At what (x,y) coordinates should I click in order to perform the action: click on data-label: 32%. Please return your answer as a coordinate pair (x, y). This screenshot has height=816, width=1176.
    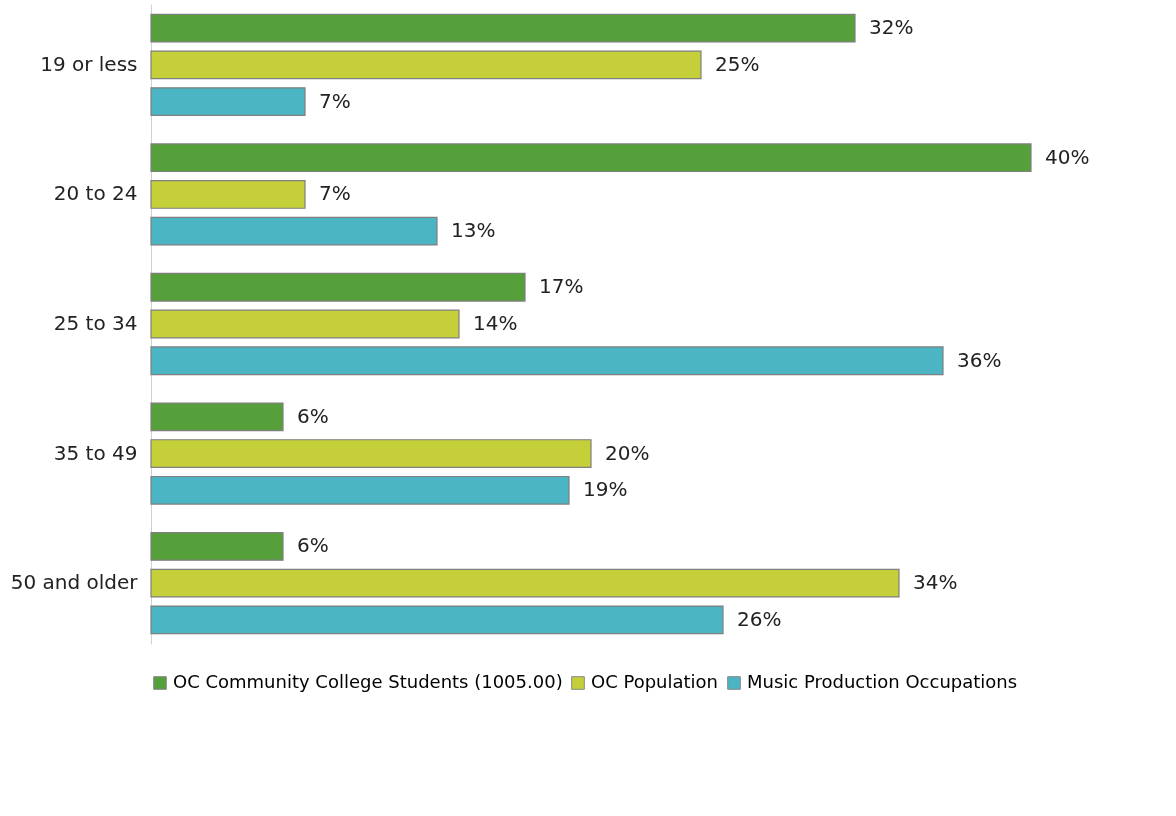
    Looking at the image, I should click on (891, 27).